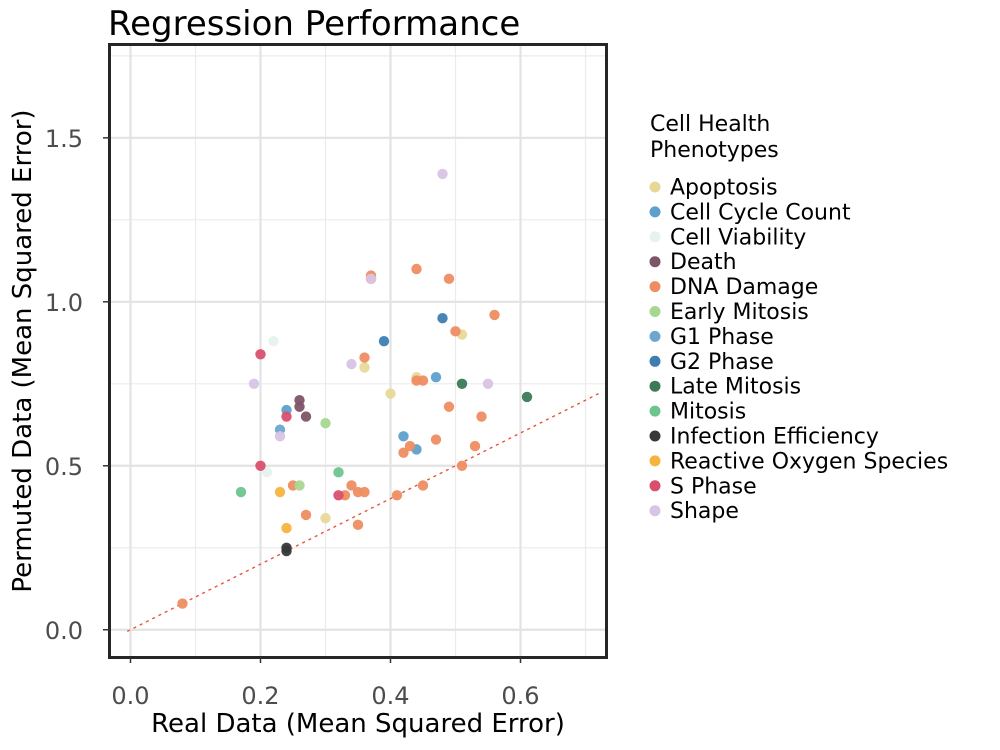  I want to click on y-axis-ticks: 0.0 0.5 1.0 1.5, so click(77, 385).